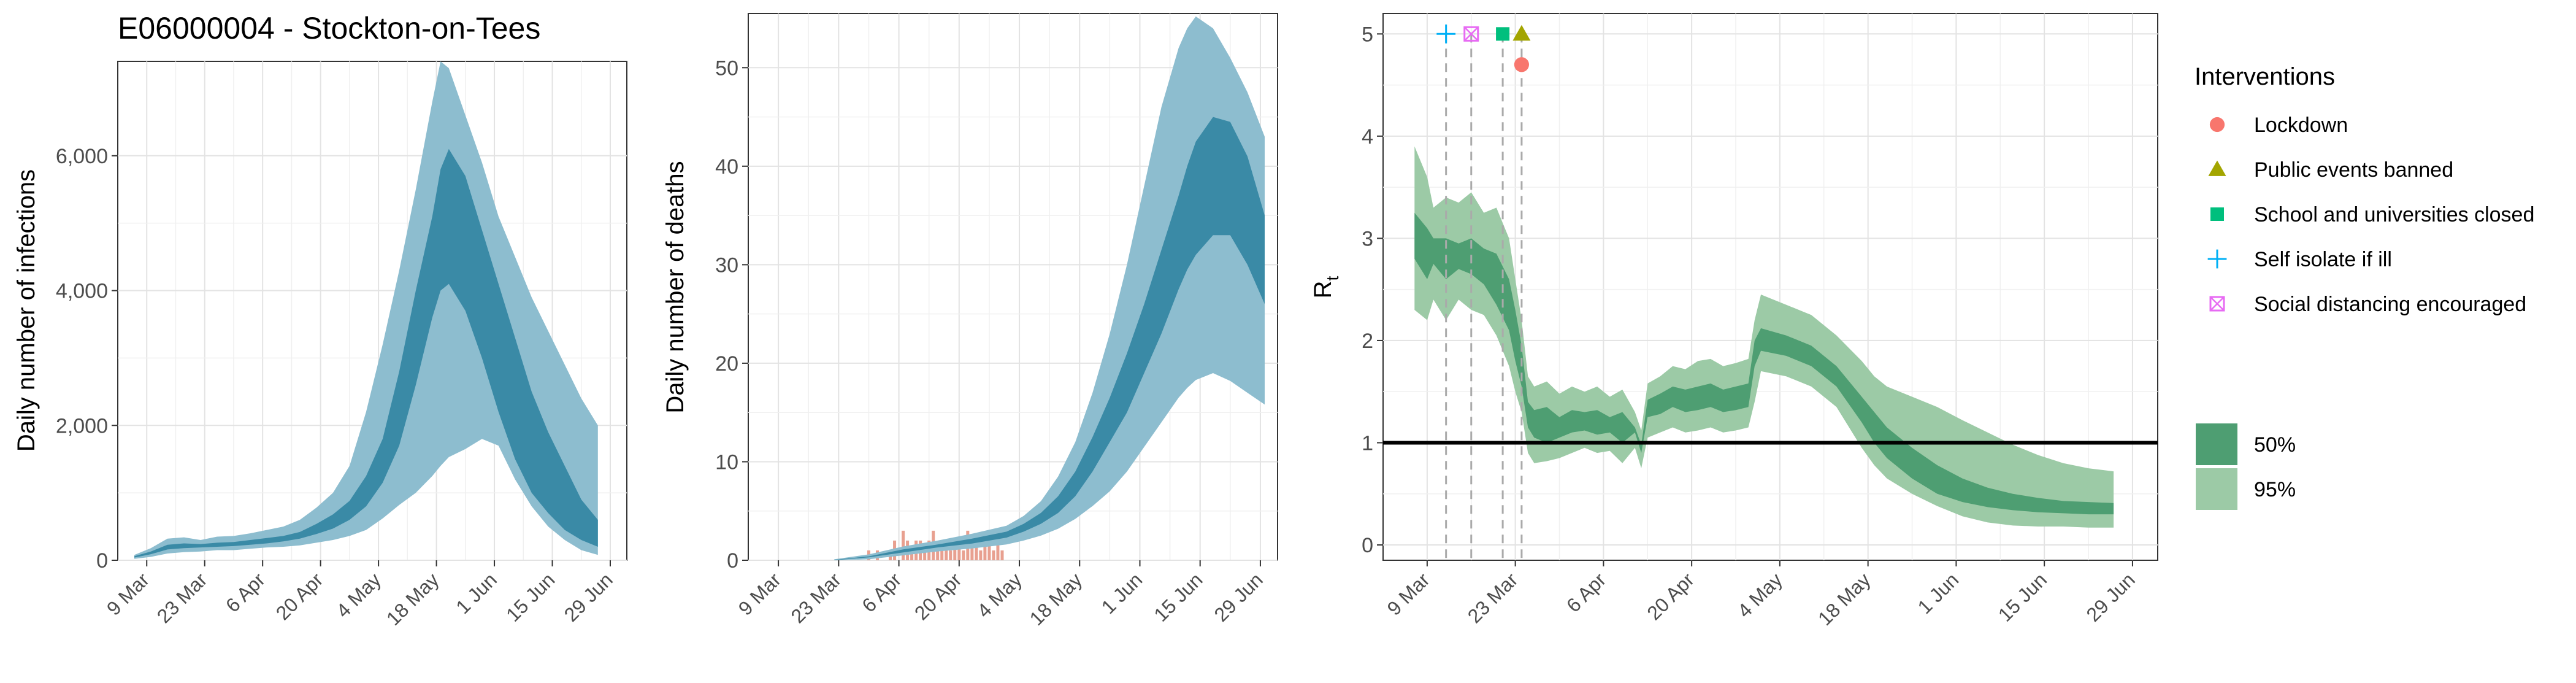  I want to click on infections-x-tick-label: 18 May, so click(412, 599).